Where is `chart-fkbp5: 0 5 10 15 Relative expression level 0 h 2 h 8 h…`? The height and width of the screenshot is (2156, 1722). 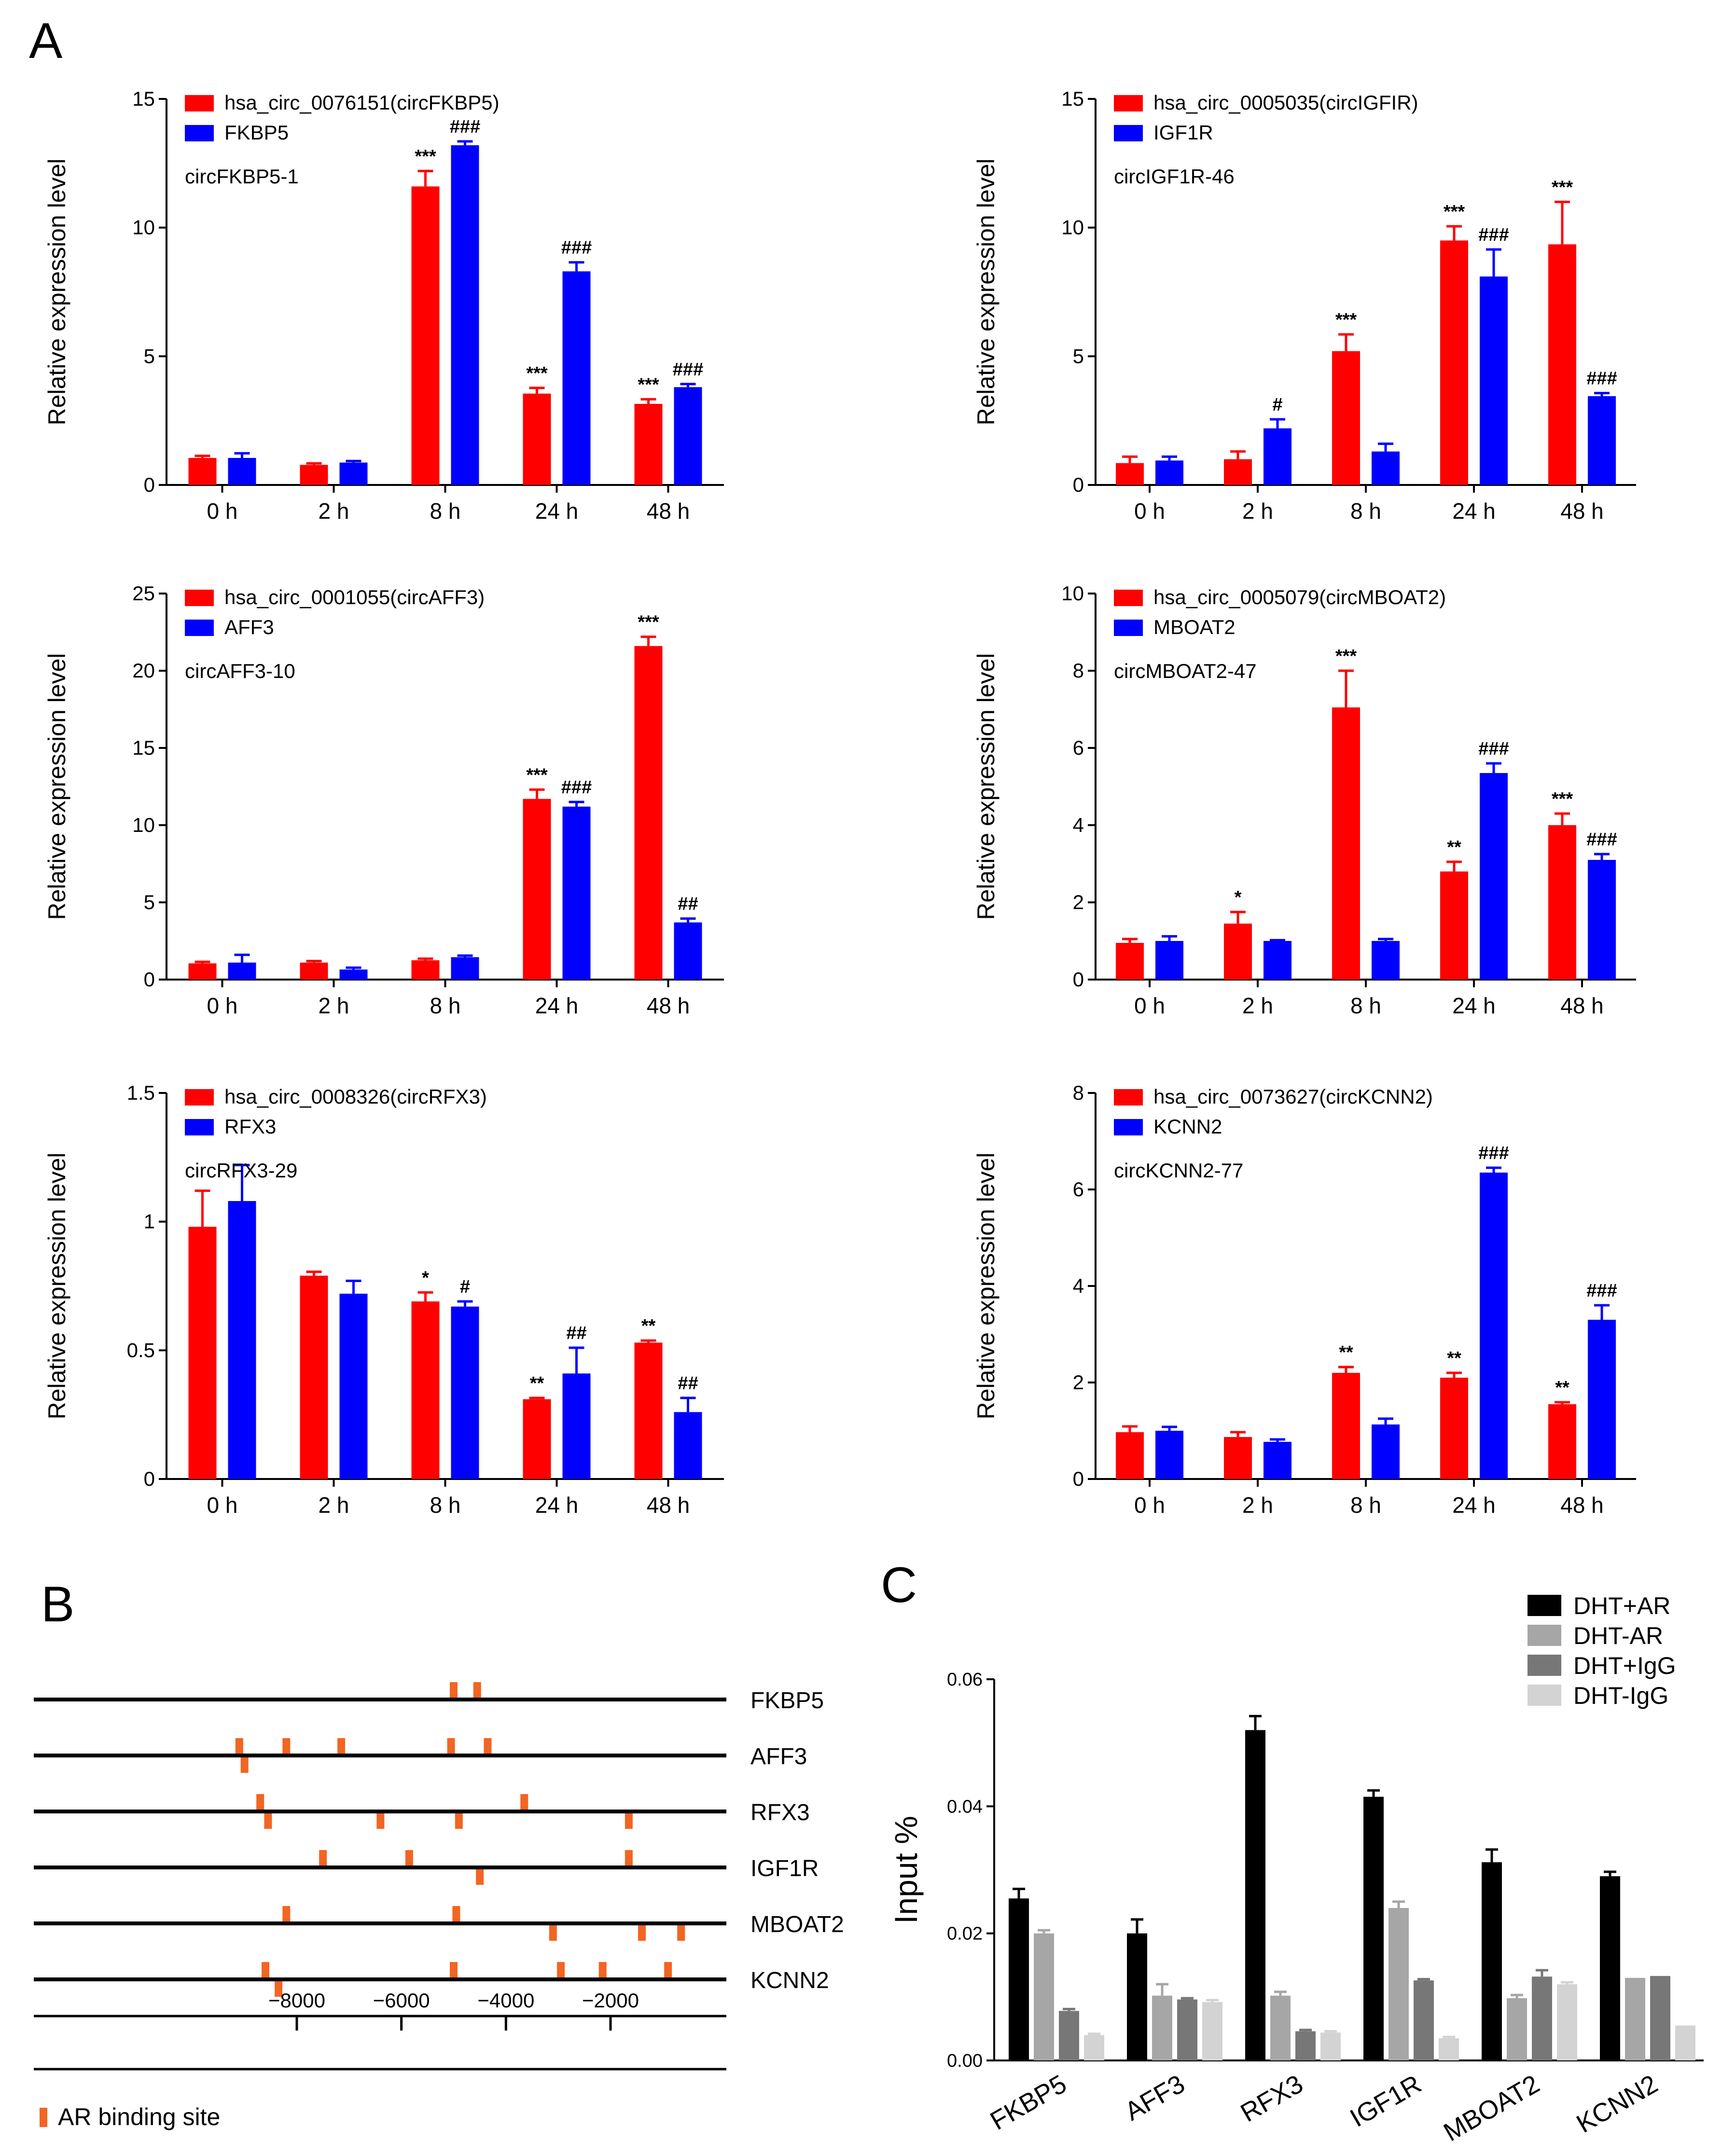
chart-fkbp5: 0 5 10 15 Relative expression level 0 h 2 h 8 h… is located at coordinates (383, 305).